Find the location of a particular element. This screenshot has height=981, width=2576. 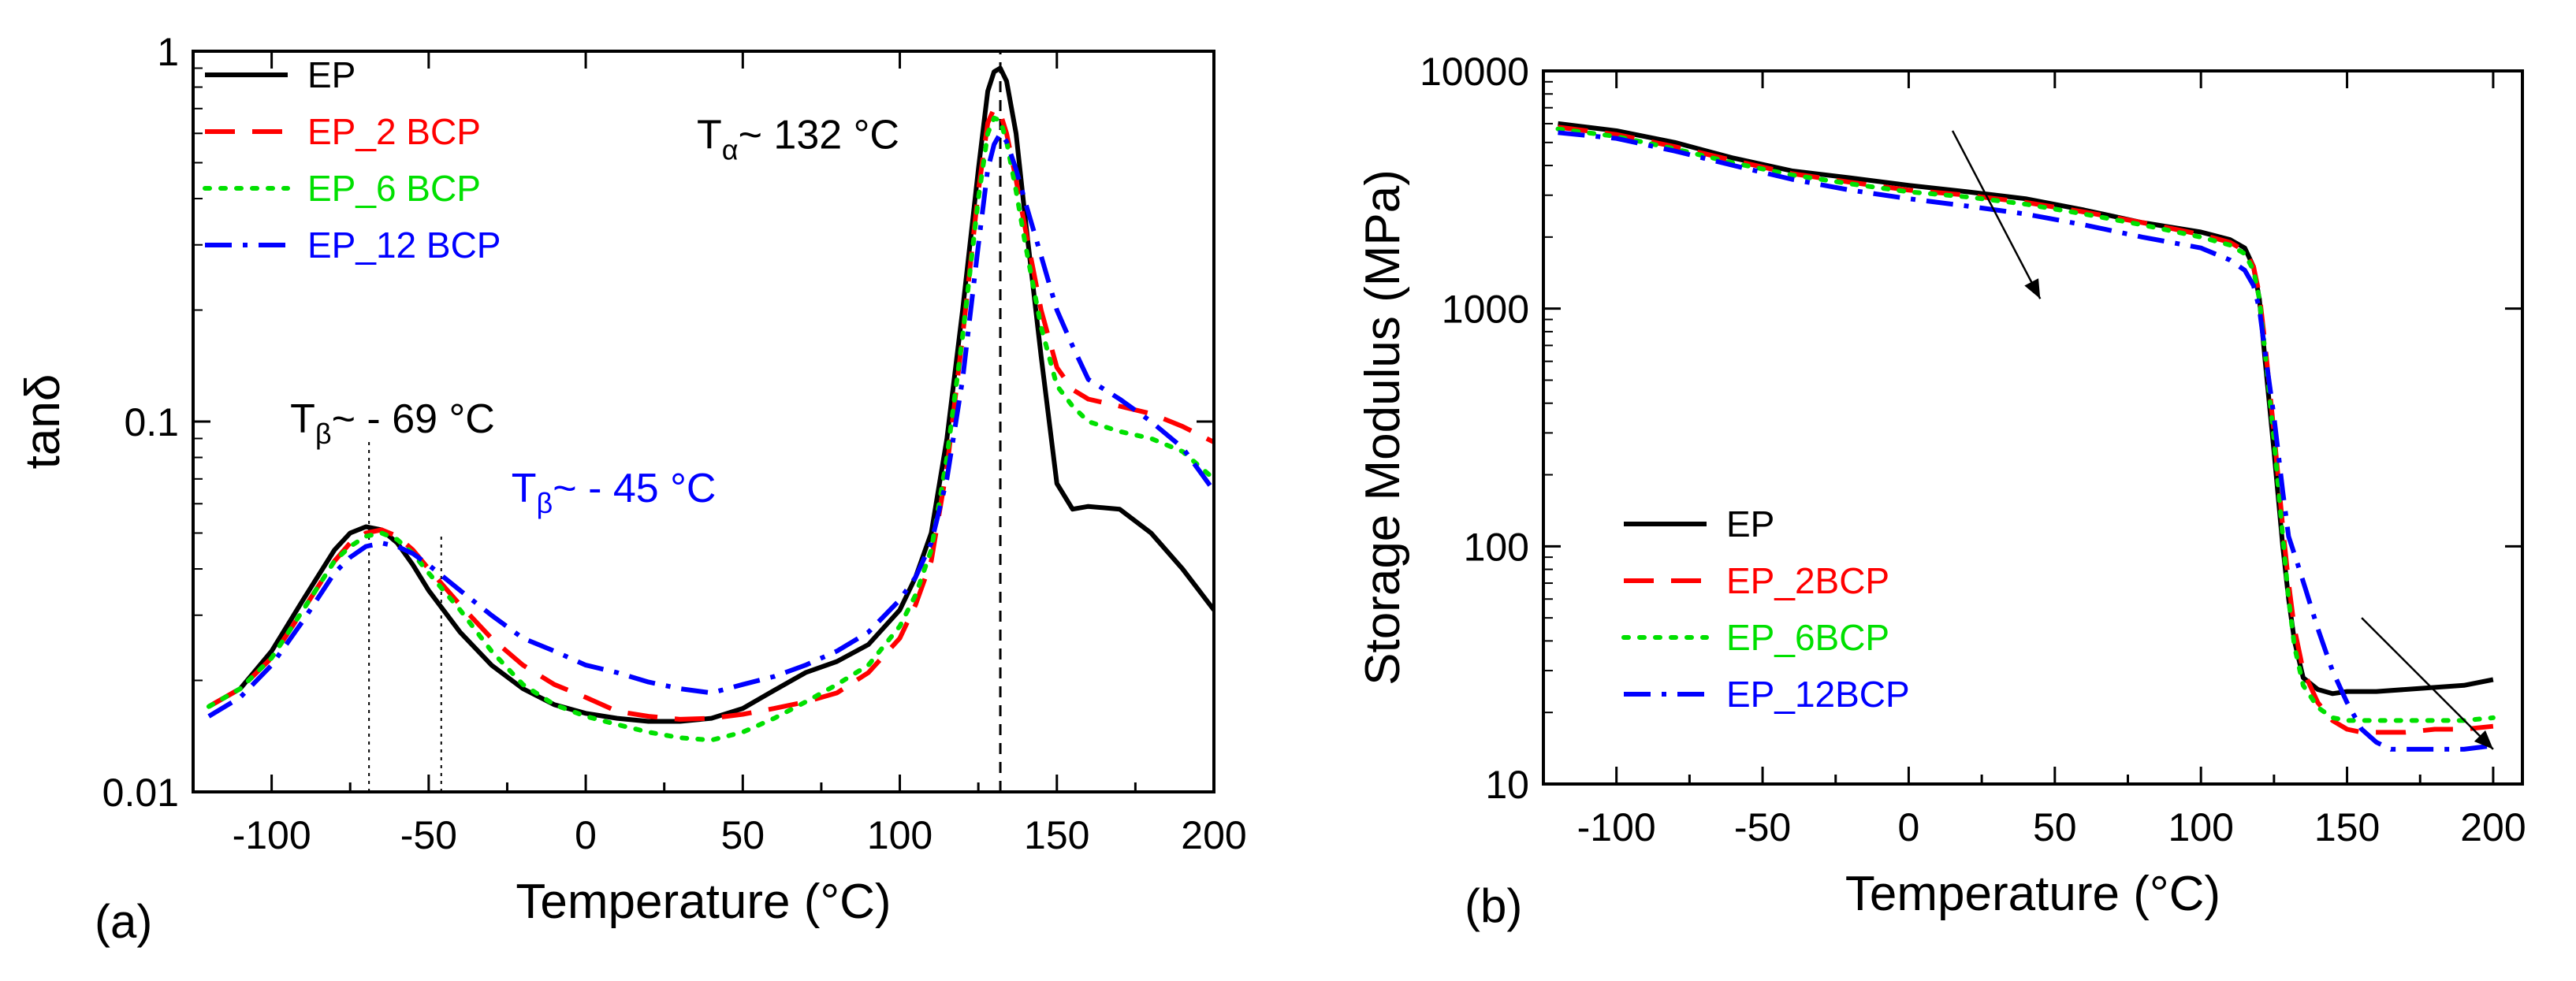

y-axis-title: tanδ is located at coordinates (43, 422).